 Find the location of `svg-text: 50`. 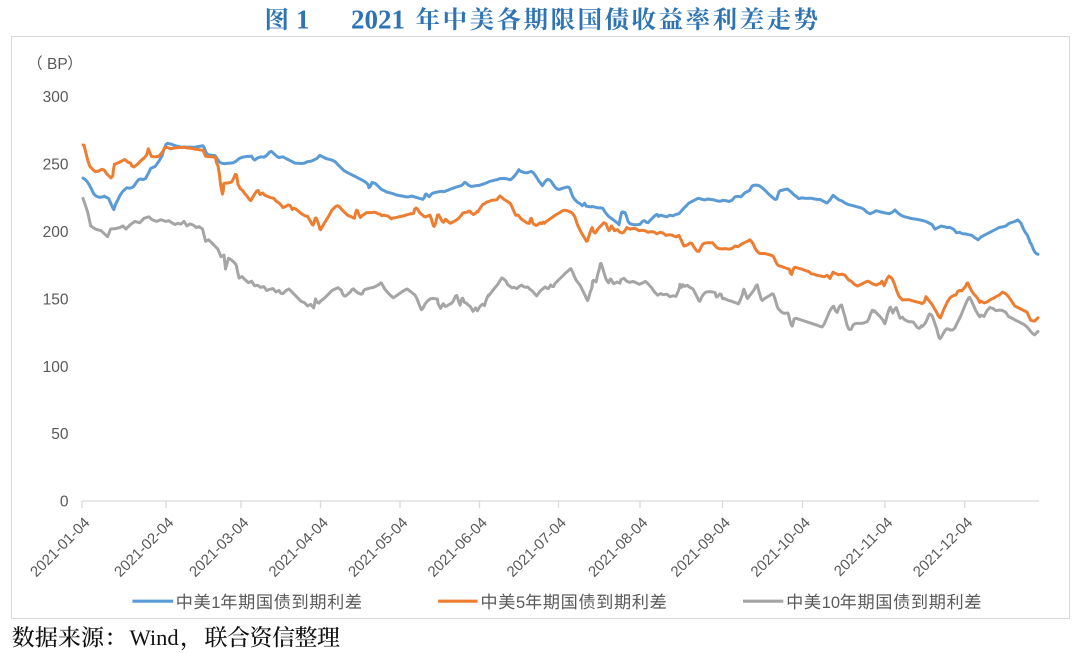

svg-text: 50 is located at coordinates (60, 434).